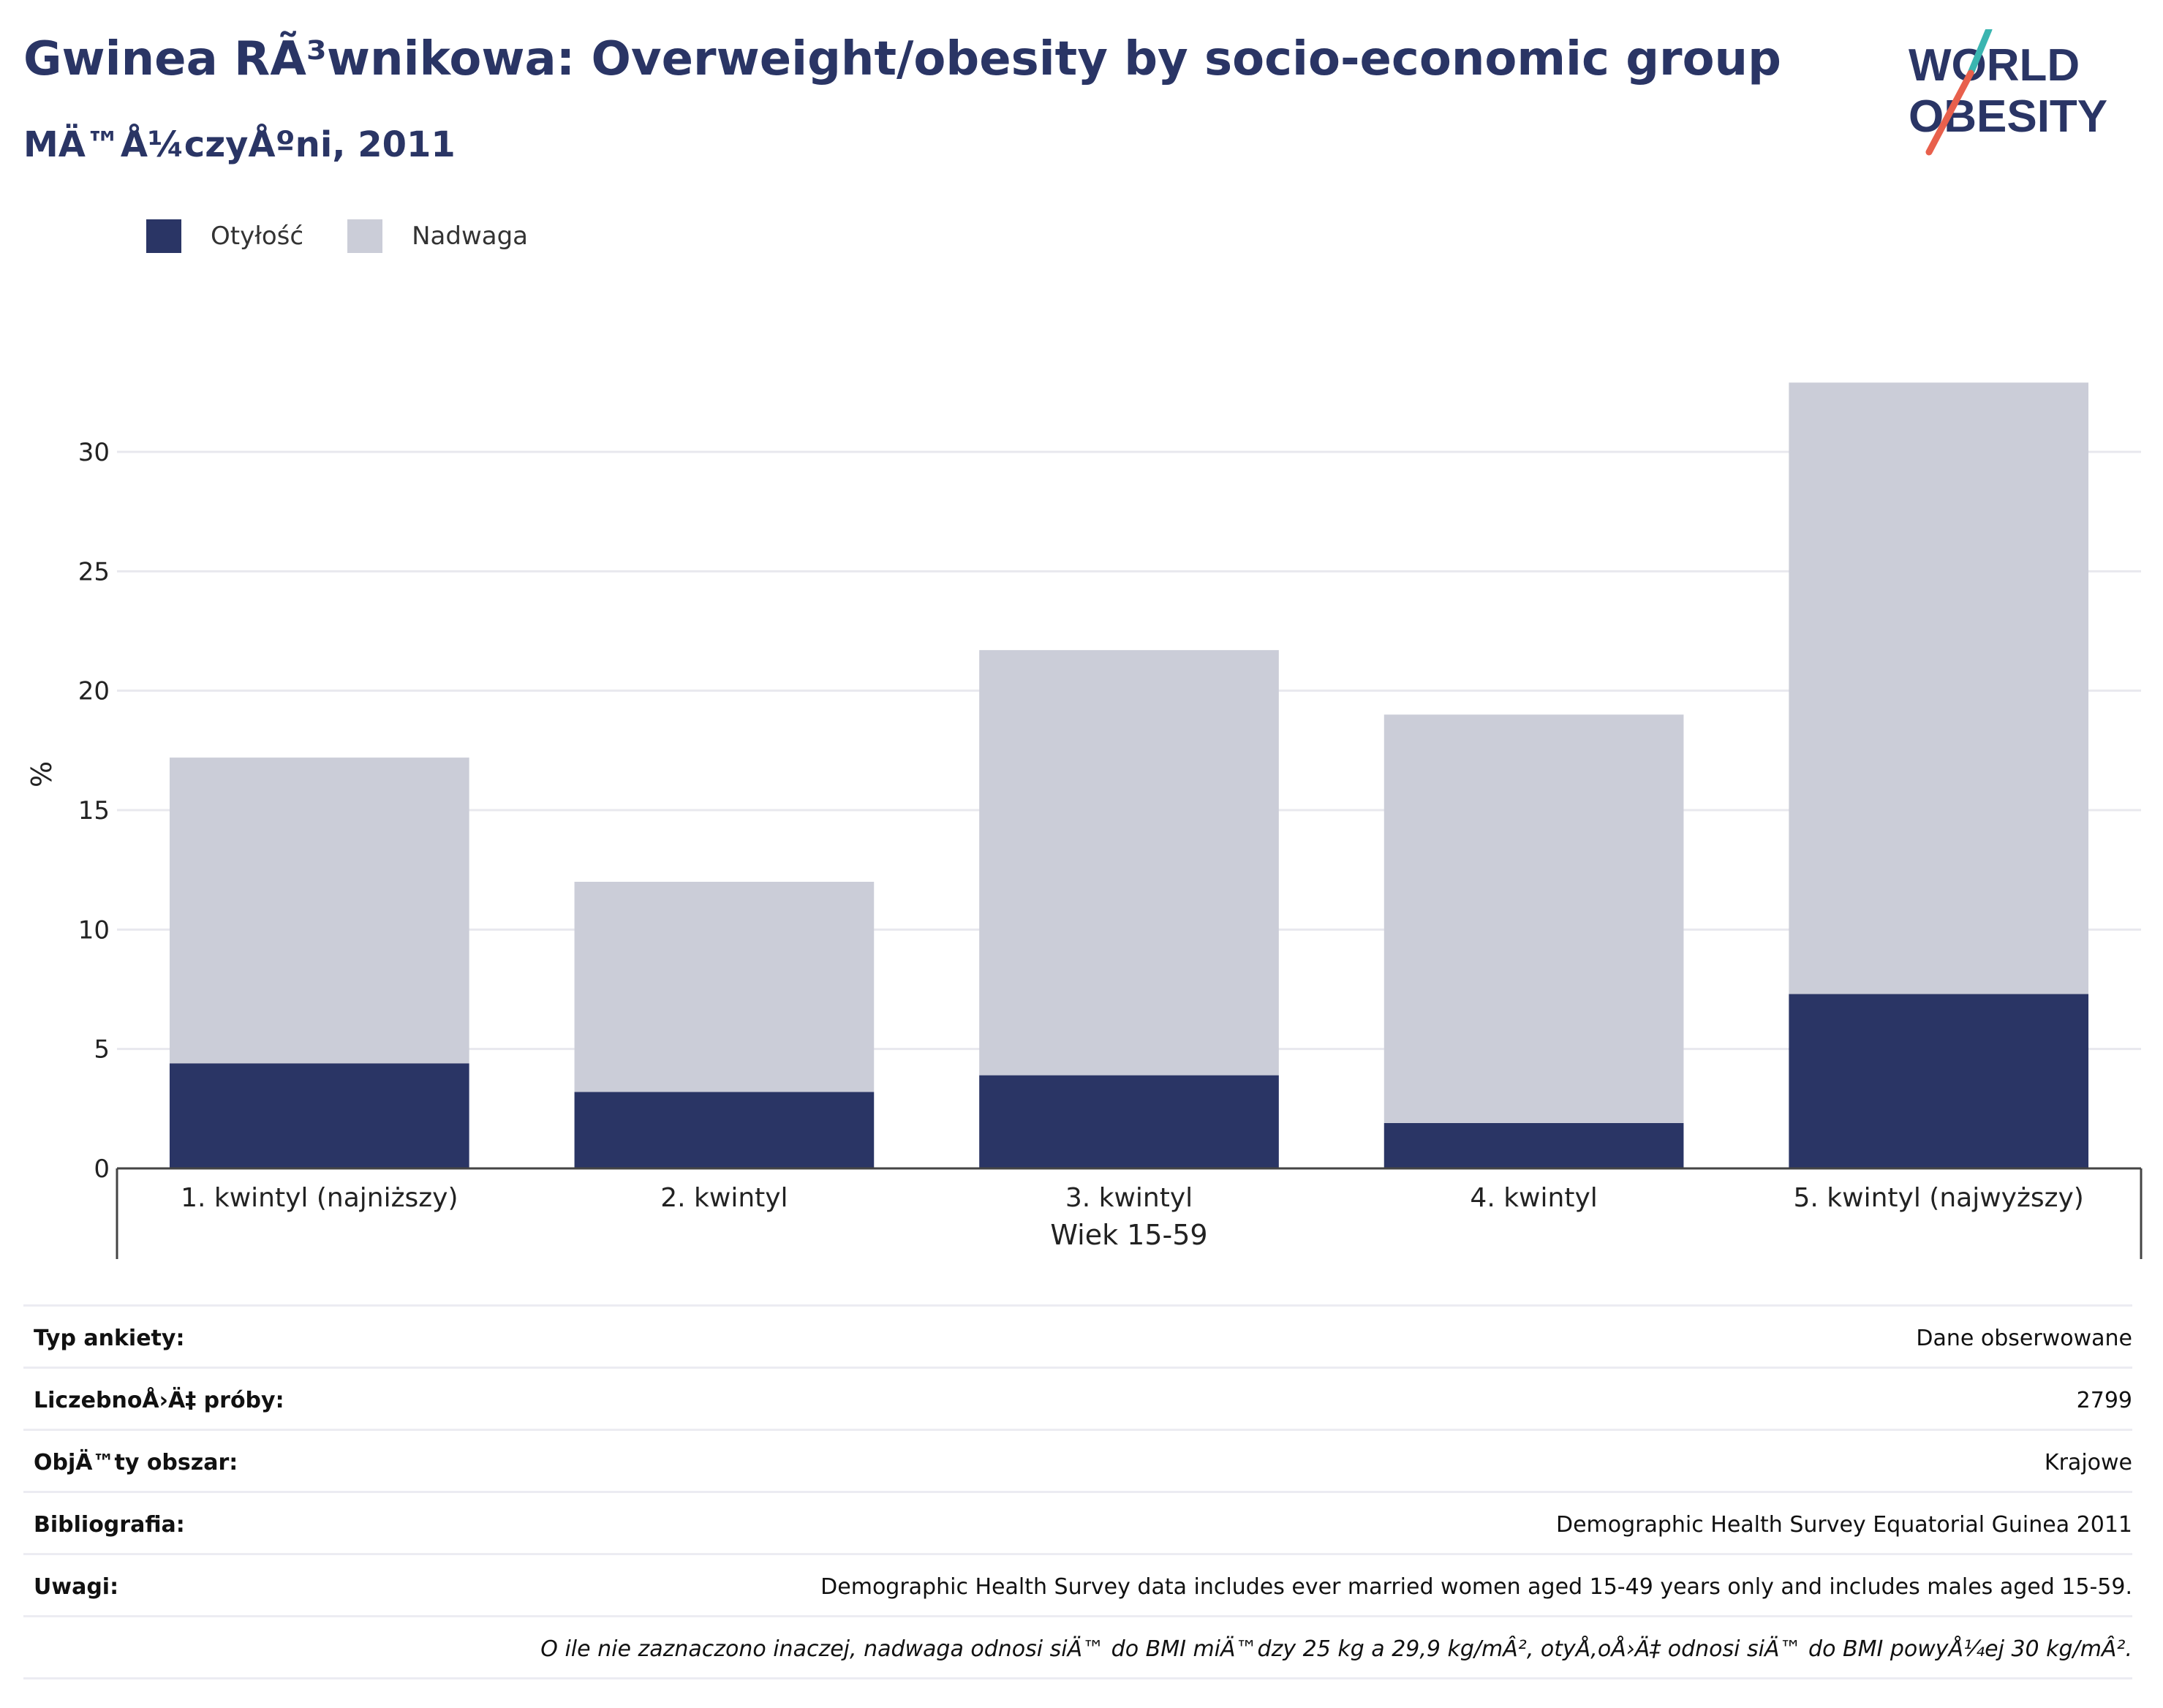 The width and height of the screenshot is (2163, 1708). I want to click on legend-item-obesity: Otyłość, so click(224, 236).